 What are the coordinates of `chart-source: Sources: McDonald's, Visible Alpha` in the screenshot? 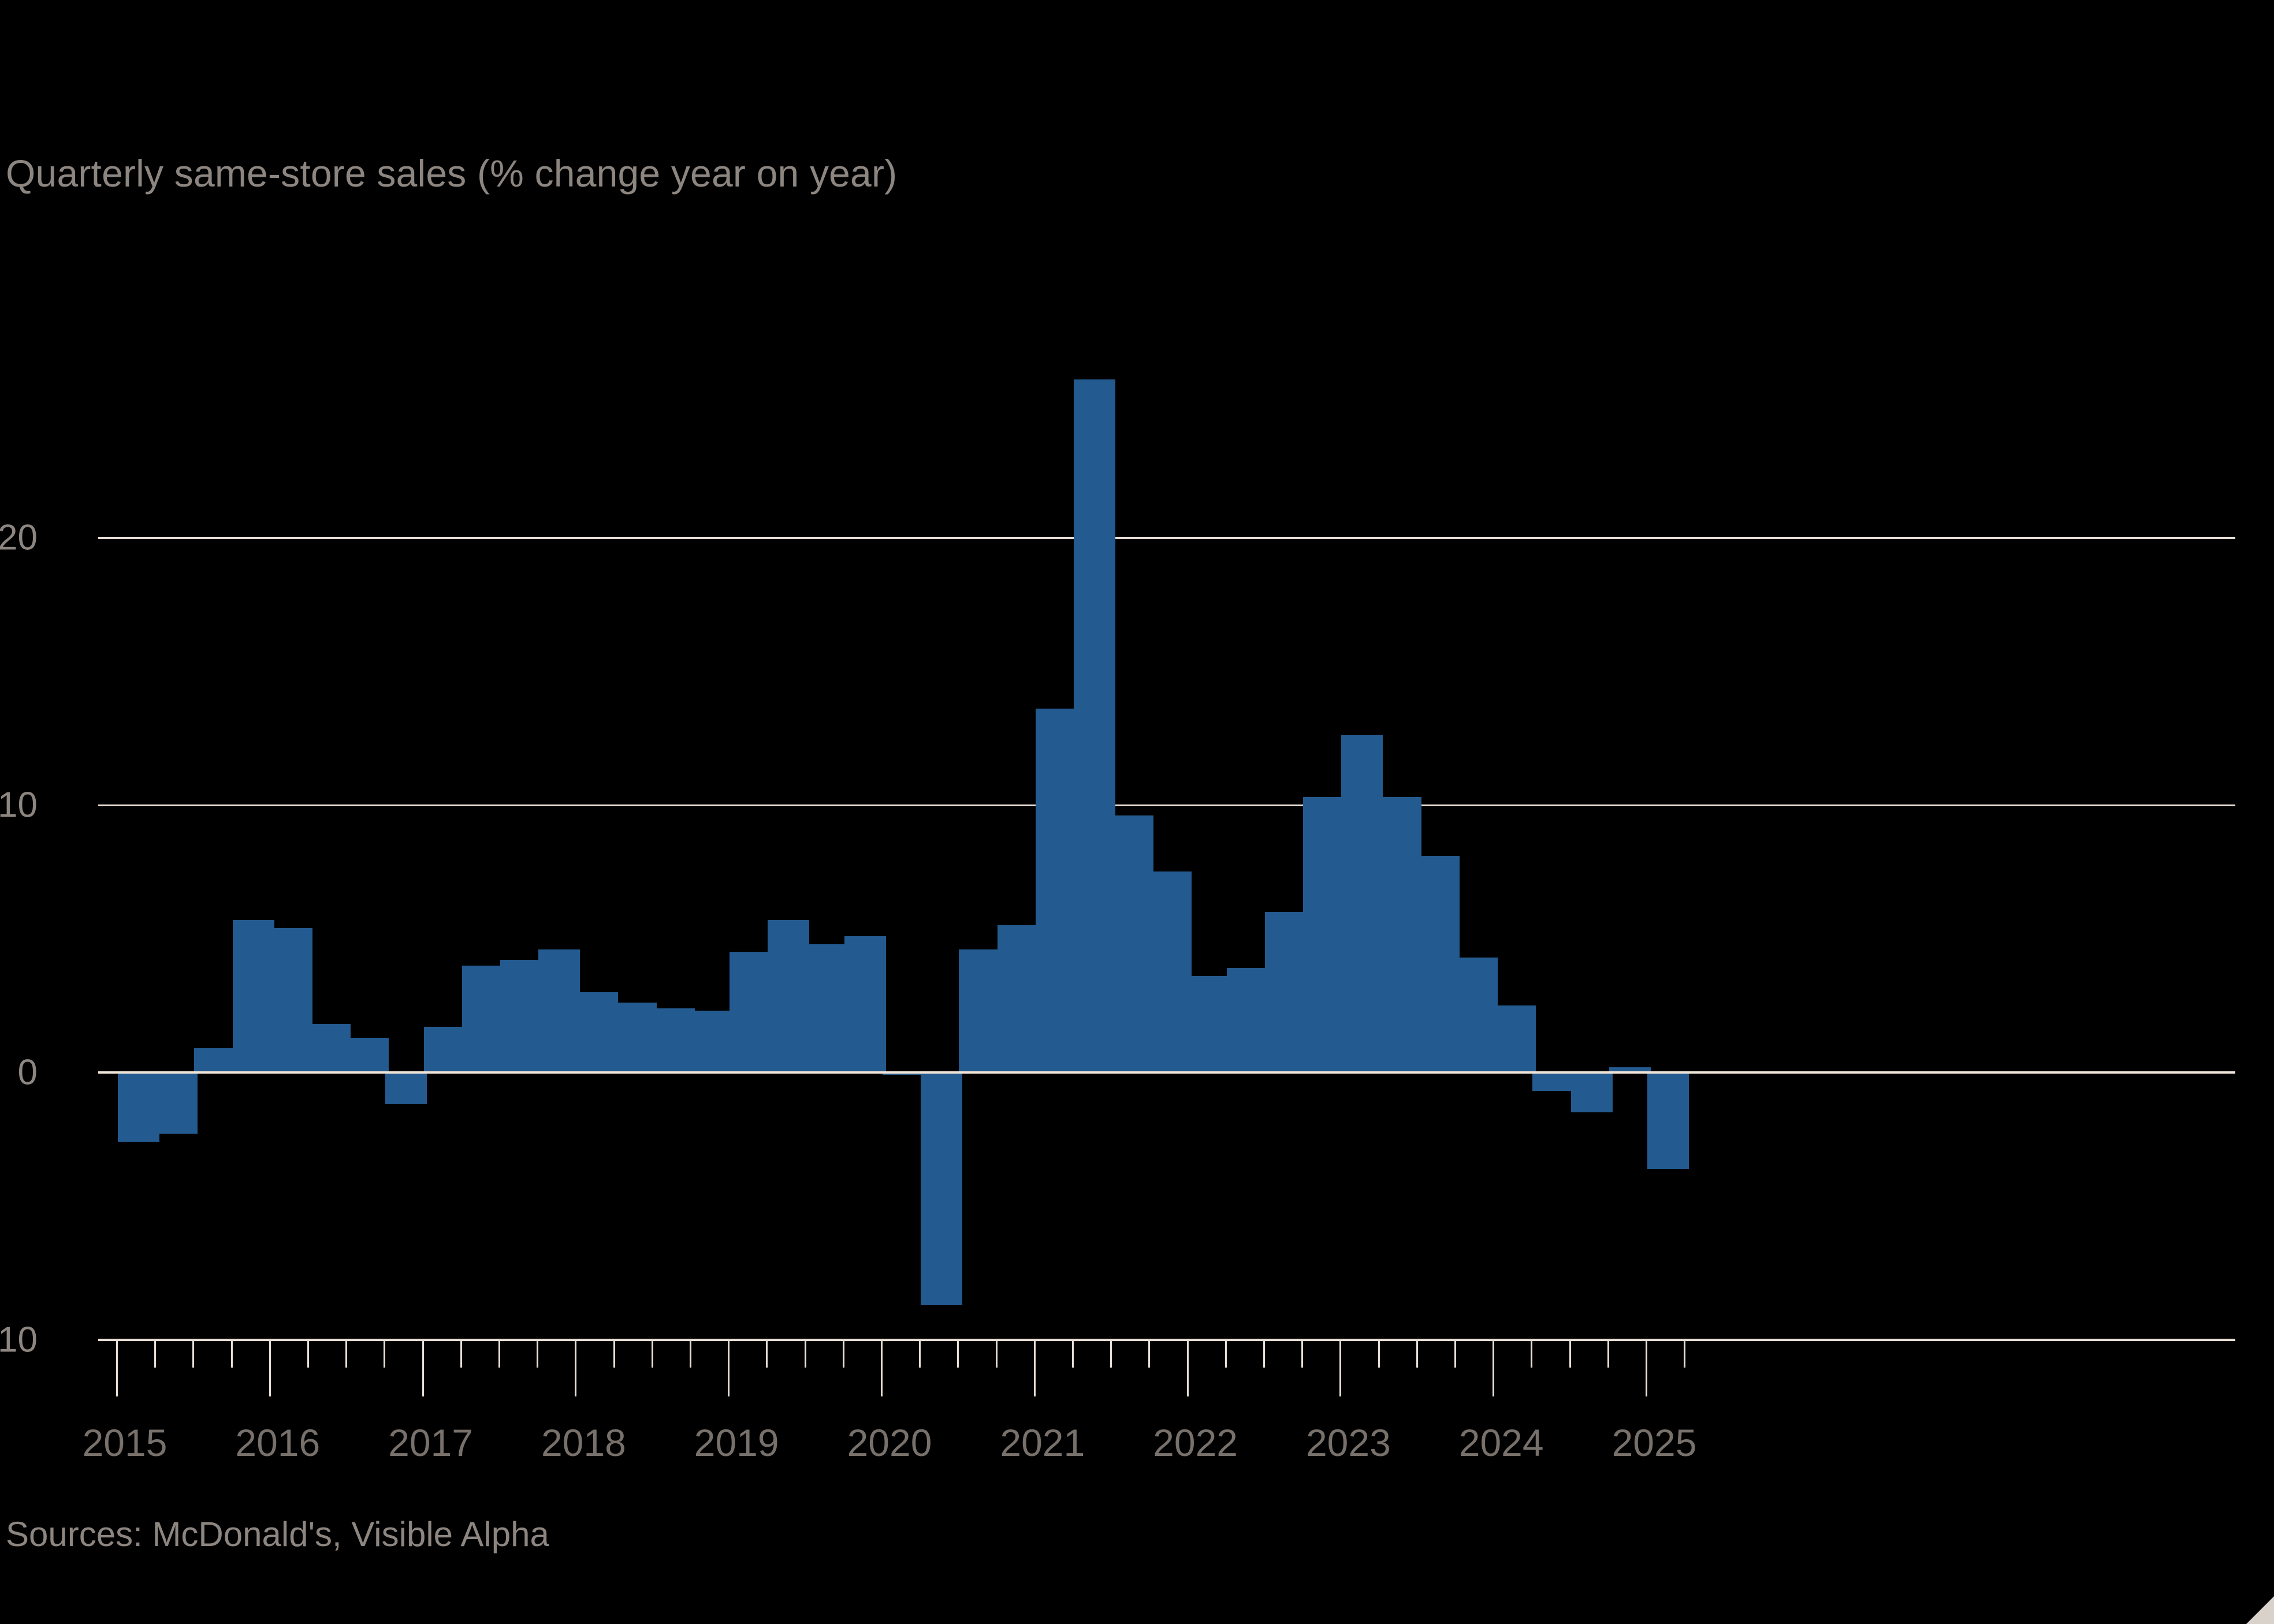 It's located at (277, 1534).